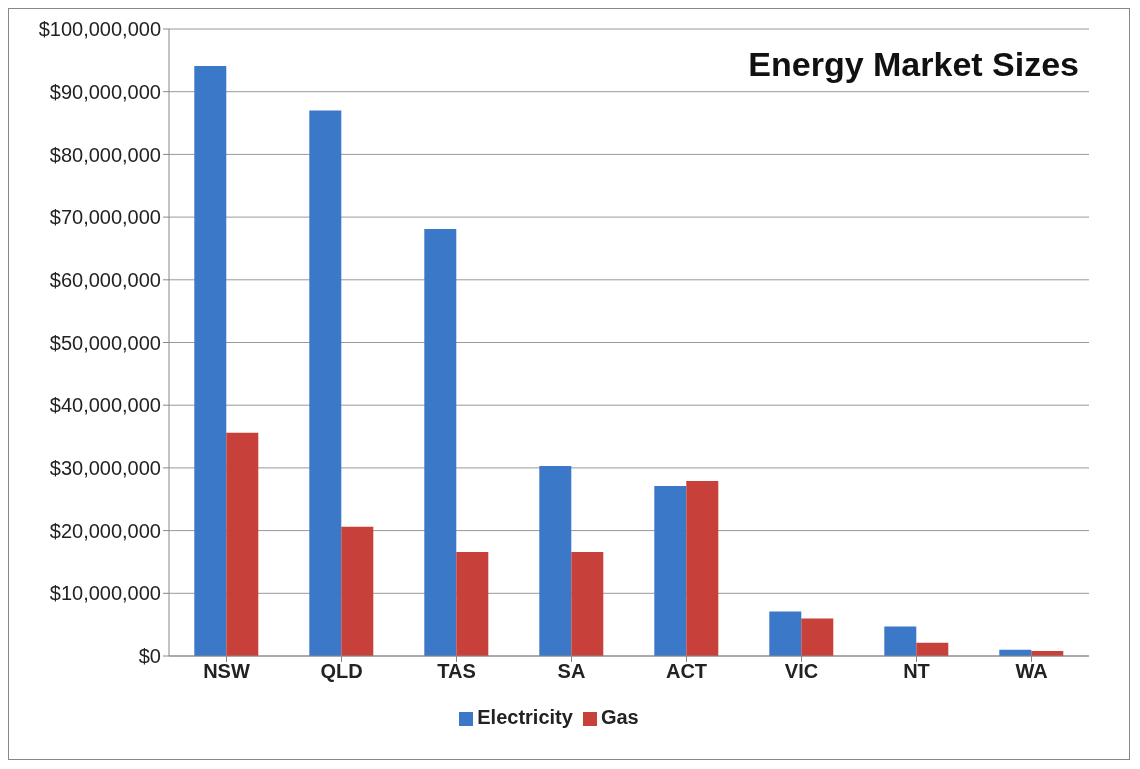 The image size is (1140, 769). What do you see at coordinates (105, 279) in the screenshot?
I see `y-tick-label: $60,000,000` at bounding box center [105, 279].